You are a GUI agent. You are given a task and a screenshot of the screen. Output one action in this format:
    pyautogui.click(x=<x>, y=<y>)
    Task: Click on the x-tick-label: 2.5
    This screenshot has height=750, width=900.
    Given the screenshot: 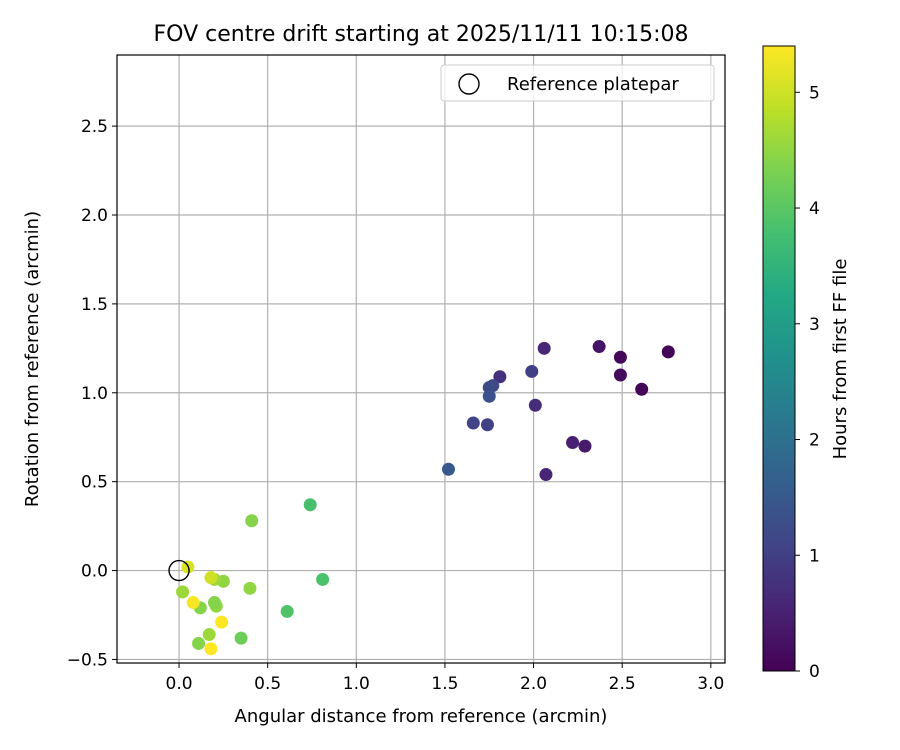 What is the action you would take?
    pyautogui.click(x=622, y=684)
    